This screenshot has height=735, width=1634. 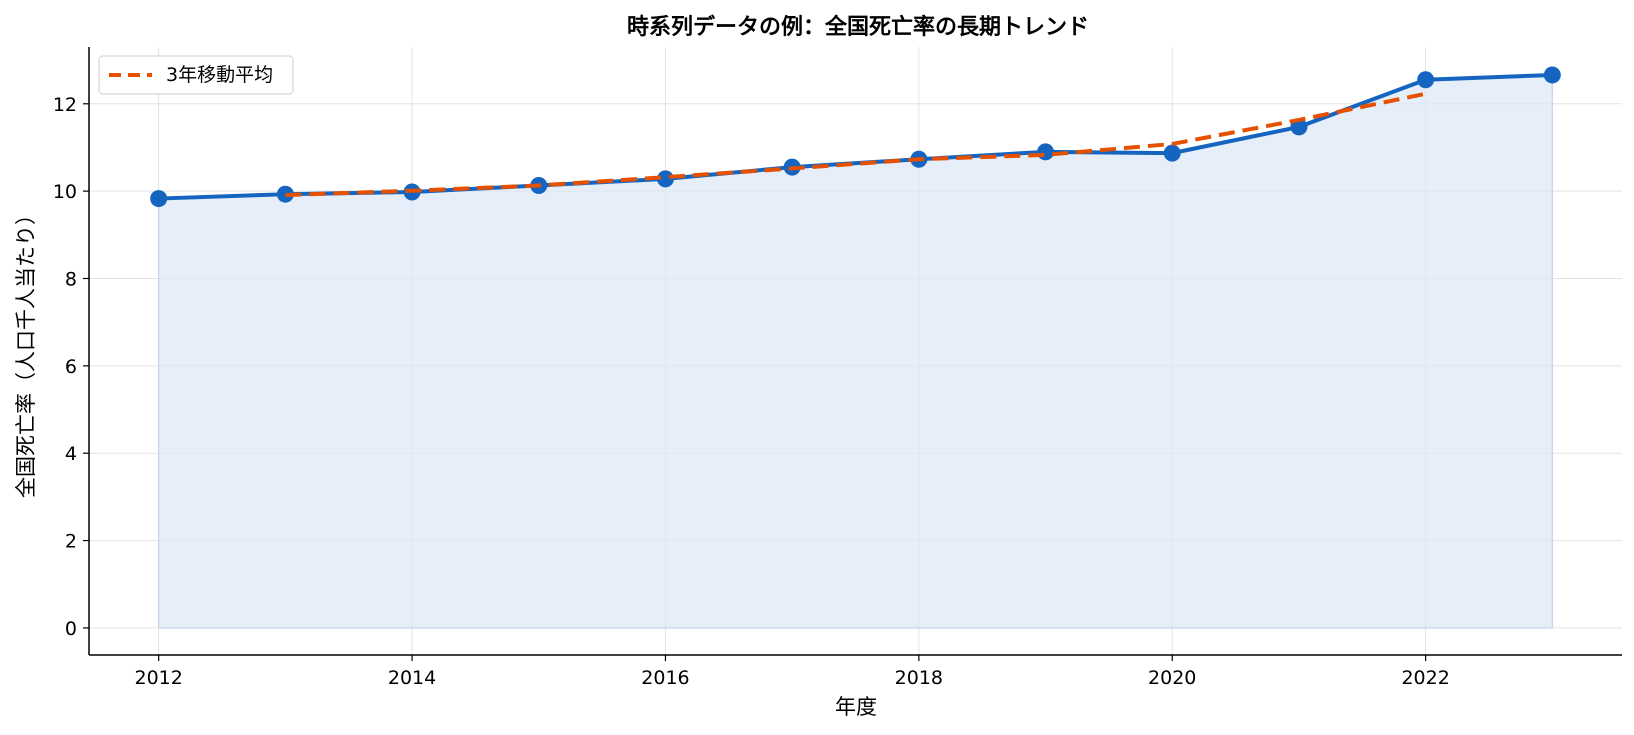 I want to click on y-tick-label: 4, so click(x=71, y=454).